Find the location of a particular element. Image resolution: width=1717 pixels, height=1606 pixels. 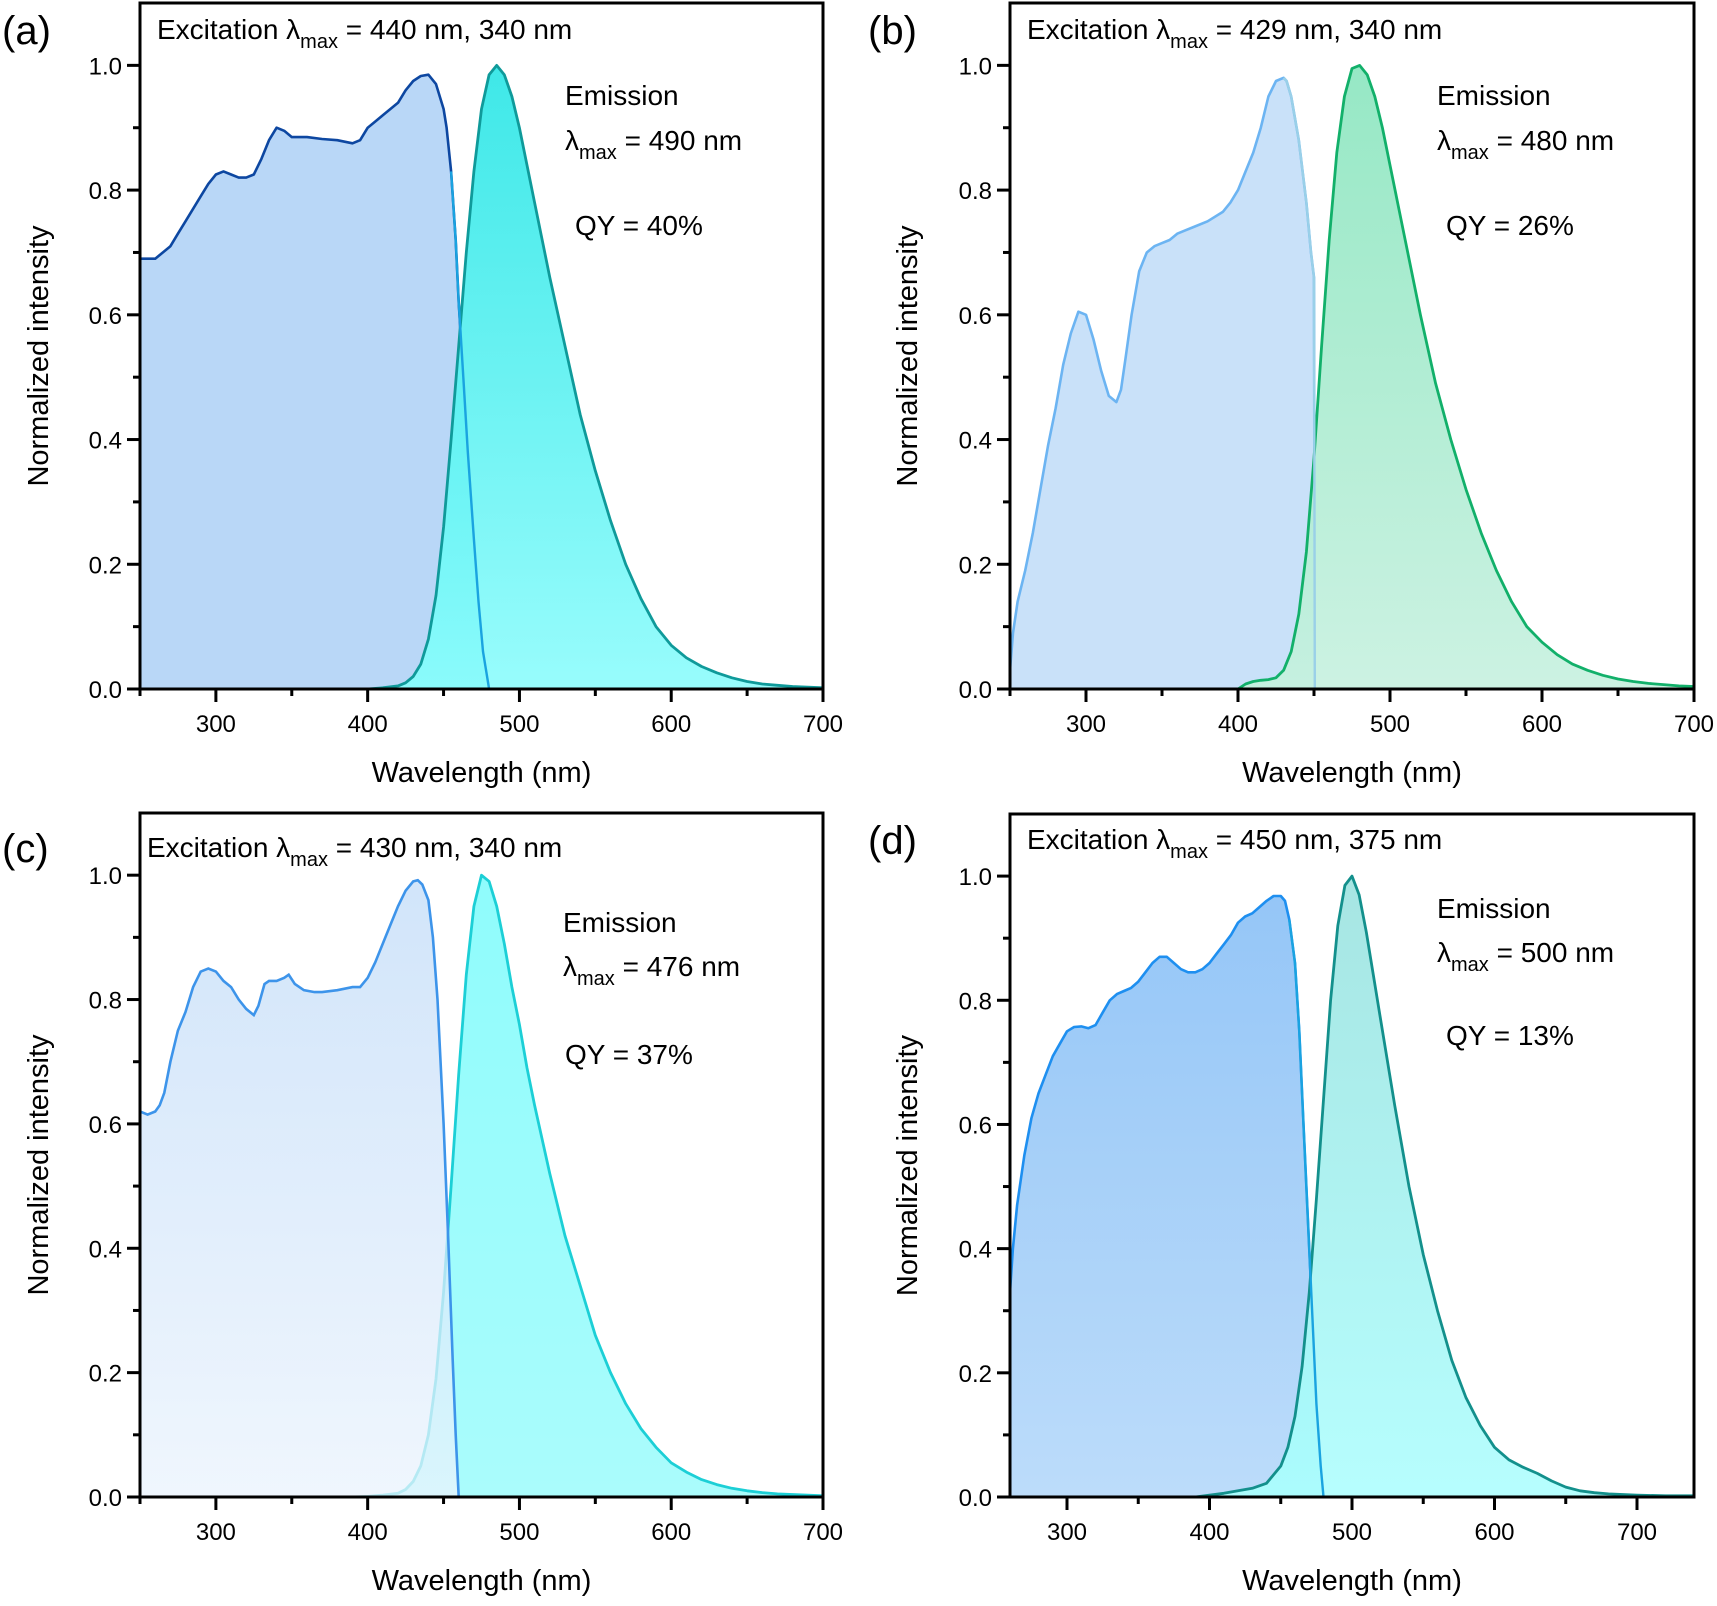

emission-annotation: λmax = 476 nm is located at coordinates (651, 970).